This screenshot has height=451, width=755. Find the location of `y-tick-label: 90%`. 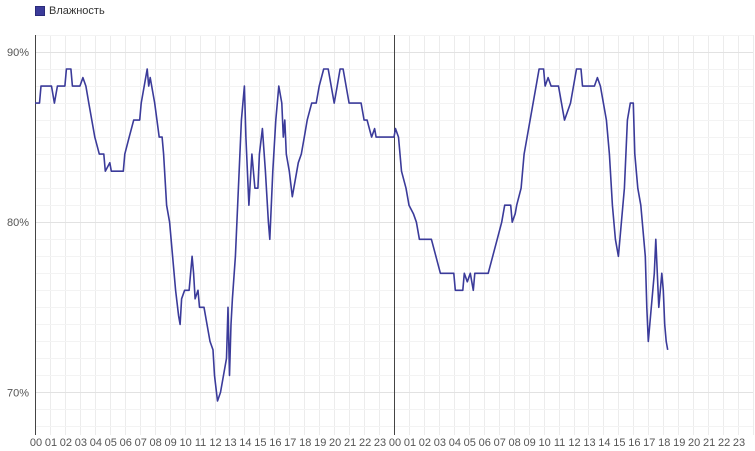

y-tick-label: 90% is located at coordinates (18, 53).